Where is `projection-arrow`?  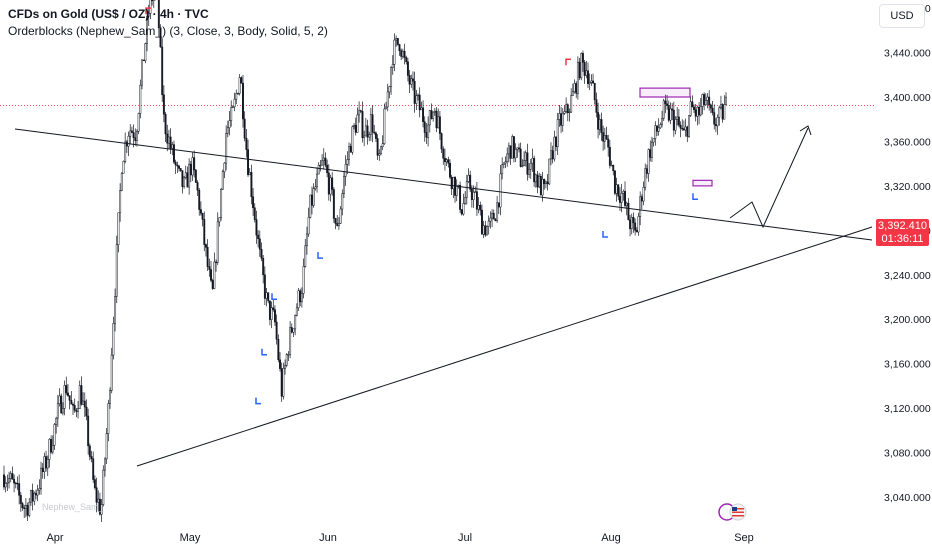
projection-arrow is located at coordinates (770, 176).